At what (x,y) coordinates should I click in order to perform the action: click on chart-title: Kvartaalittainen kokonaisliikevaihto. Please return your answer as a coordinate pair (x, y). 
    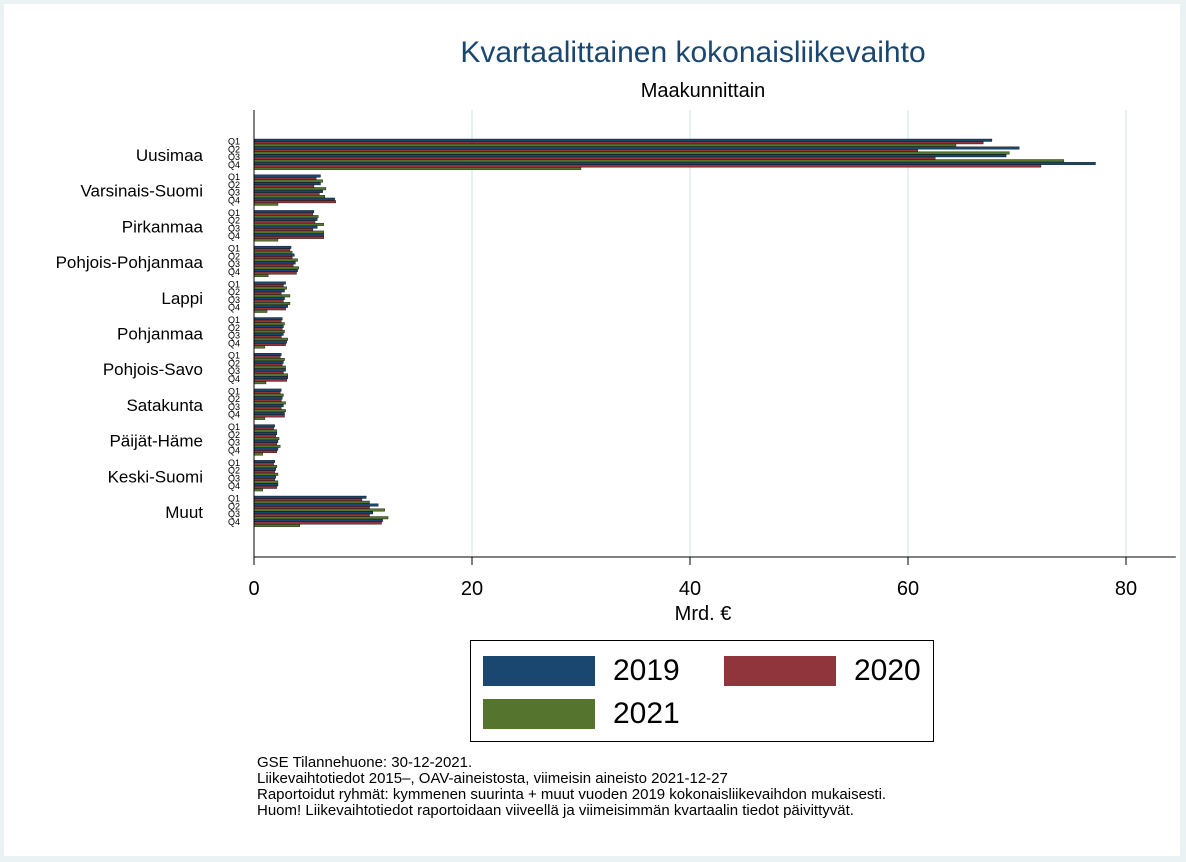
    Looking at the image, I should click on (692, 52).